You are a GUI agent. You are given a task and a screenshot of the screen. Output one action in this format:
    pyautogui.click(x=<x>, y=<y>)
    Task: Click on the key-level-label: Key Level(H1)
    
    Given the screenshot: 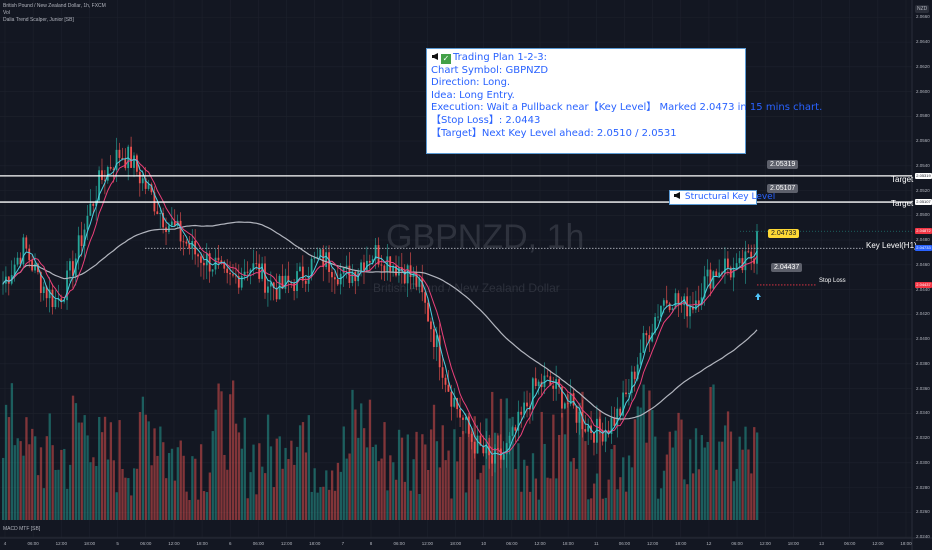 What is the action you would take?
    pyautogui.click(x=891, y=245)
    